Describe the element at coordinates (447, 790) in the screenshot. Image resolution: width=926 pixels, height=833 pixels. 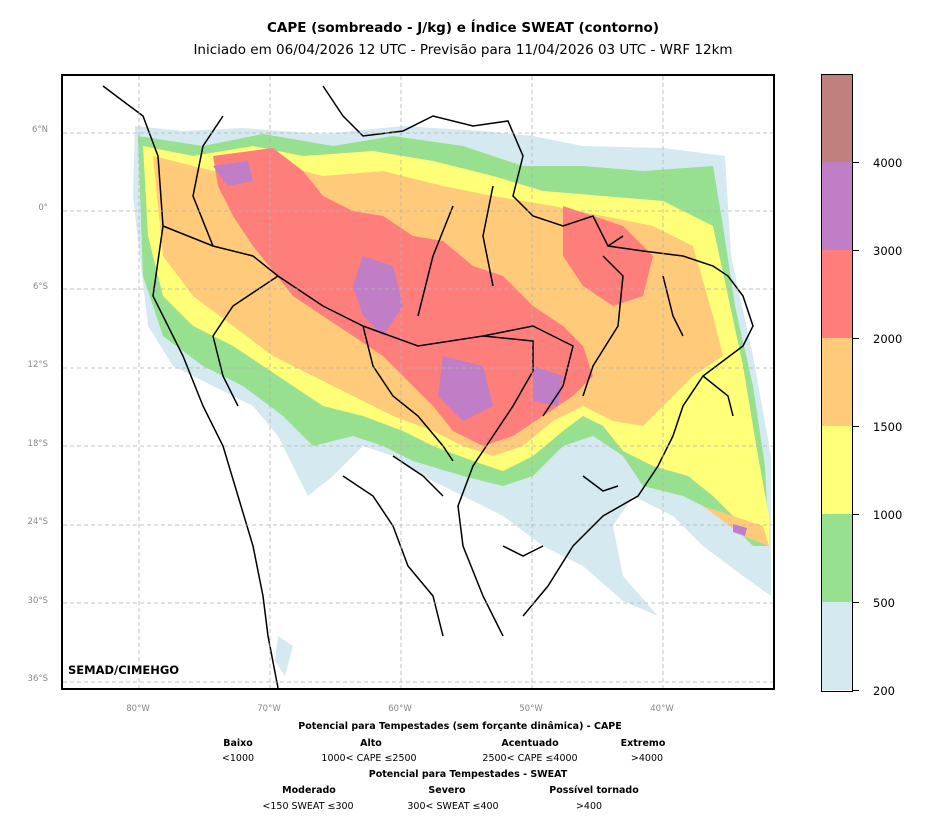
I see `sweat-category-name: Severo` at that location.